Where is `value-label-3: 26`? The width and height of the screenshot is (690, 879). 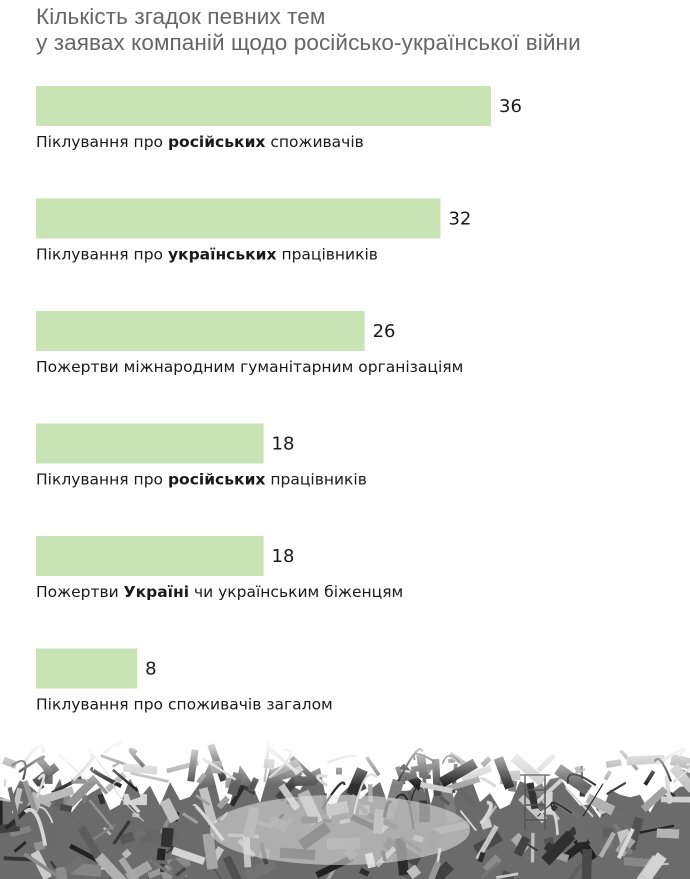
value-label-3: 26 is located at coordinates (384, 331).